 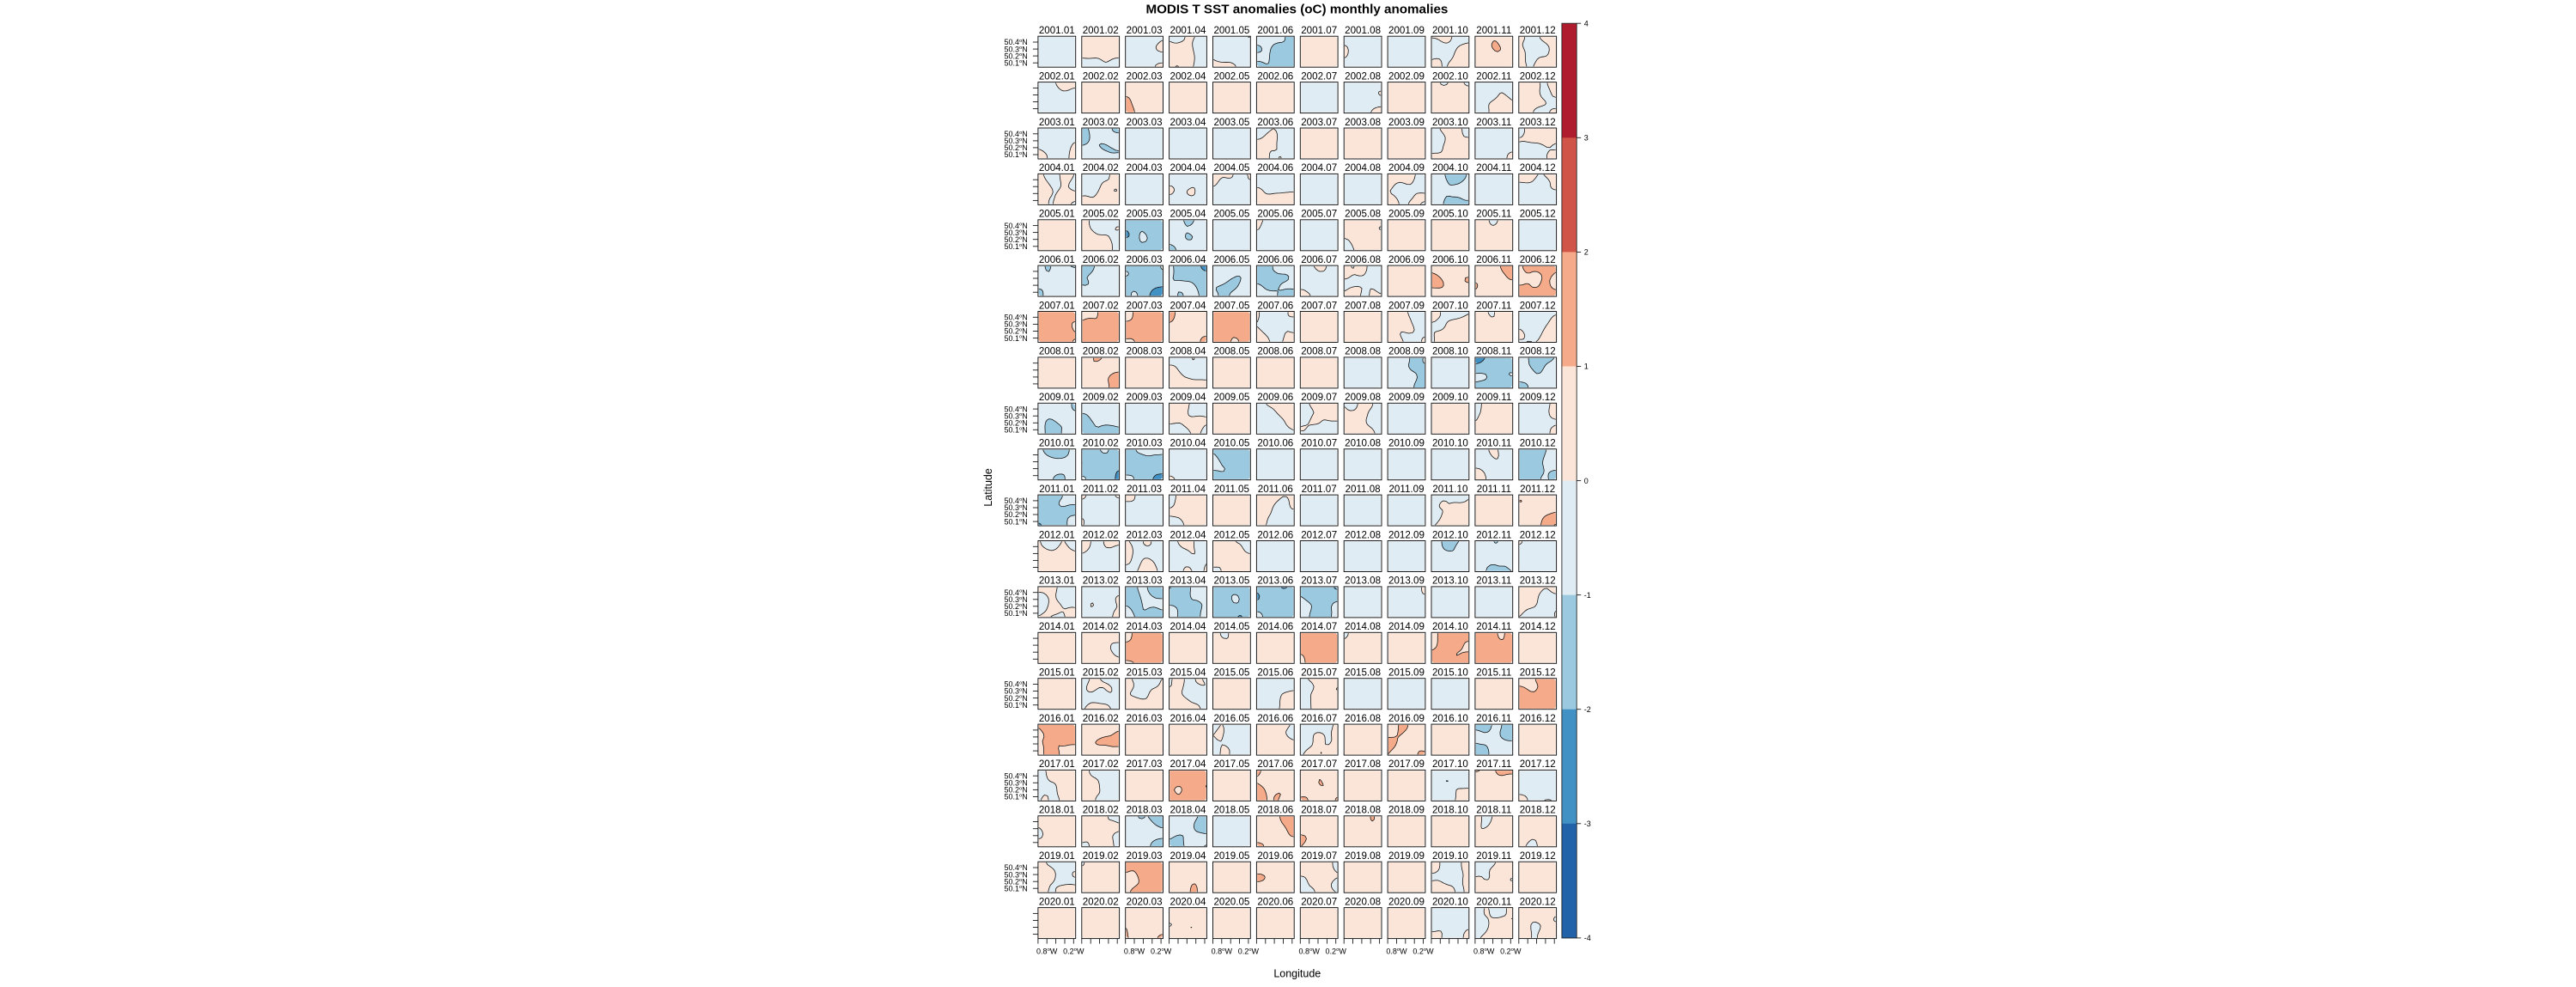 I want to click on svg-text: 2006.07, so click(x=1319, y=259).